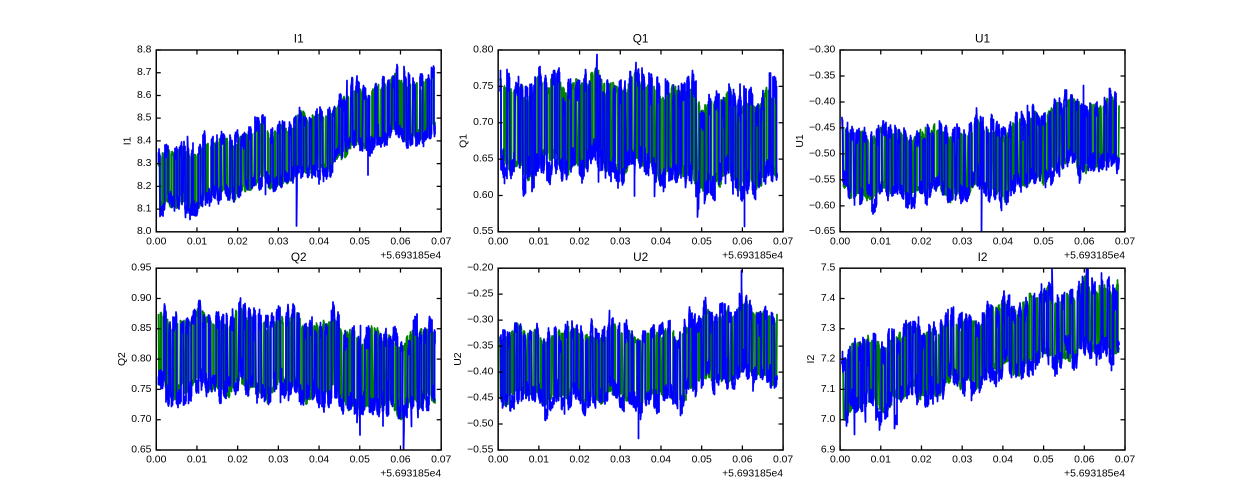 The image size is (1250, 500). I want to click on svg-text: 8.5, so click(144, 118).